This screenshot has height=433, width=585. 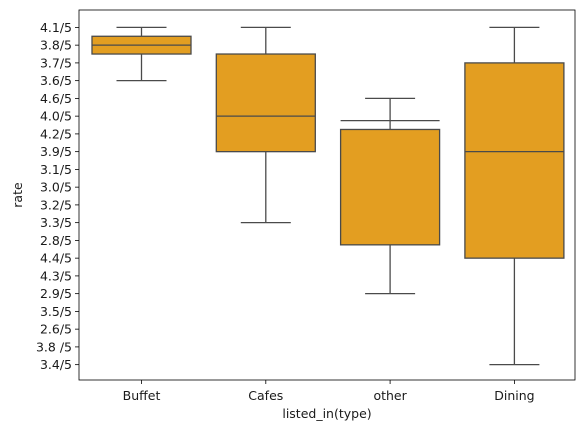 What do you see at coordinates (56, 45) in the screenshot?
I see `y-tick-label: 3.8/5` at bounding box center [56, 45].